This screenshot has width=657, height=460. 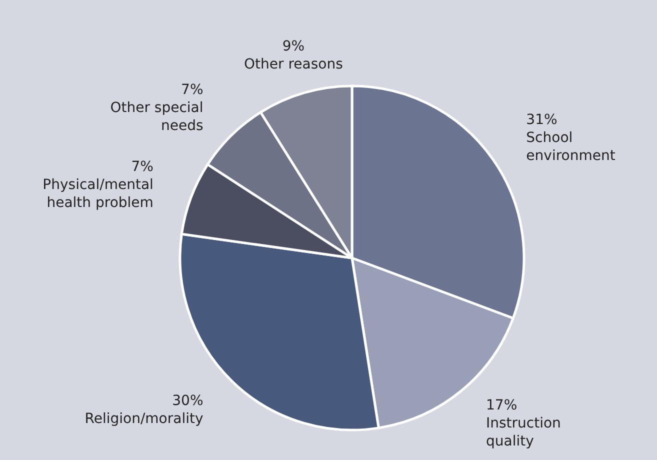 I want to click on slice-label: Other reasons, so click(x=293, y=64).